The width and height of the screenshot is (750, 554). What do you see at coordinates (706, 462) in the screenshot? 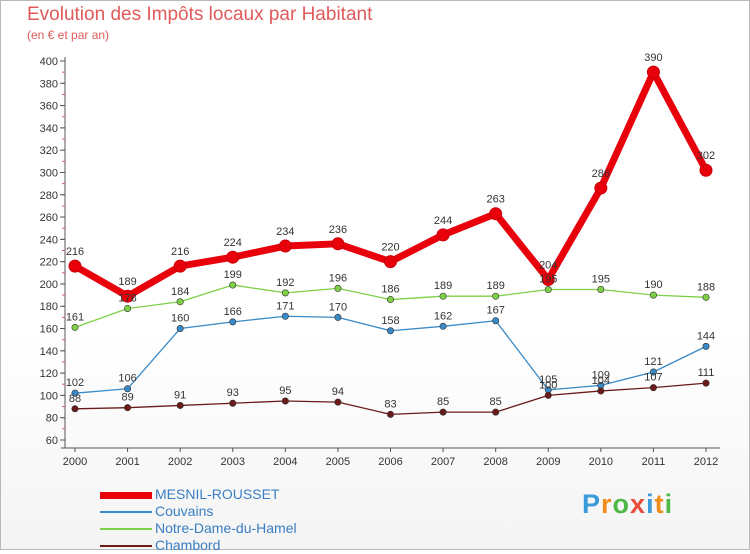
I see `x-tick-label: 2012` at bounding box center [706, 462].